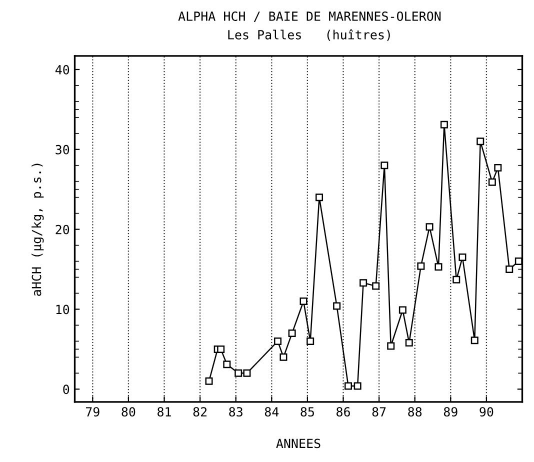  Describe the element at coordinates (298, 443) in the screenshot. I see `x-axis-title: ANNEES` at that location.